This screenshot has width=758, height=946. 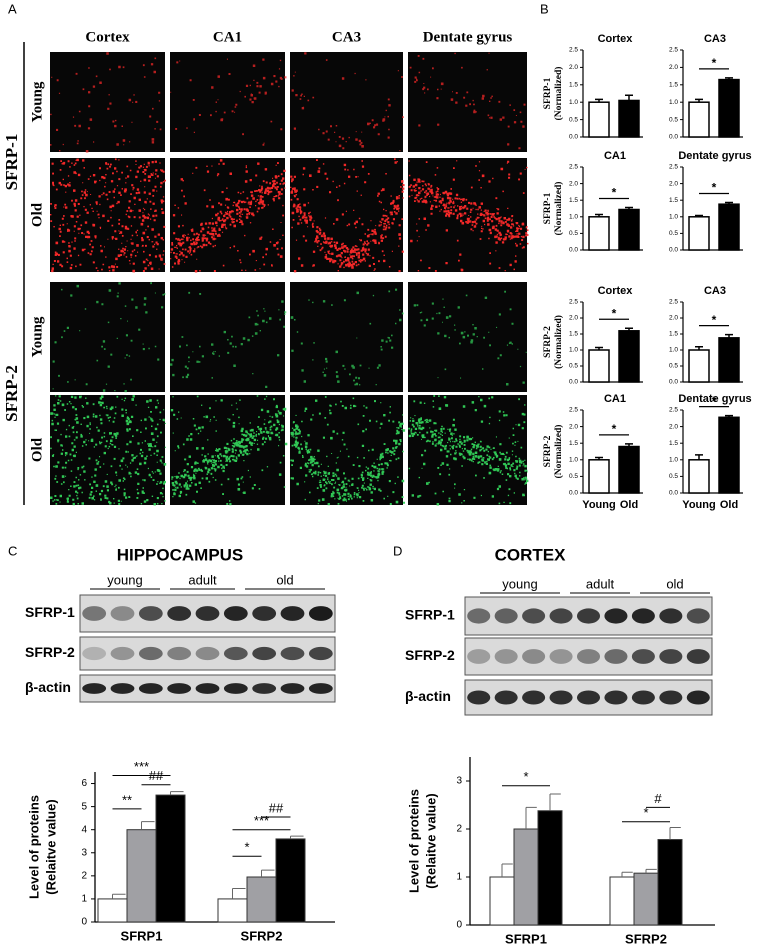 I want to click on y-tick-label: 5, so click(x=84, y=806).